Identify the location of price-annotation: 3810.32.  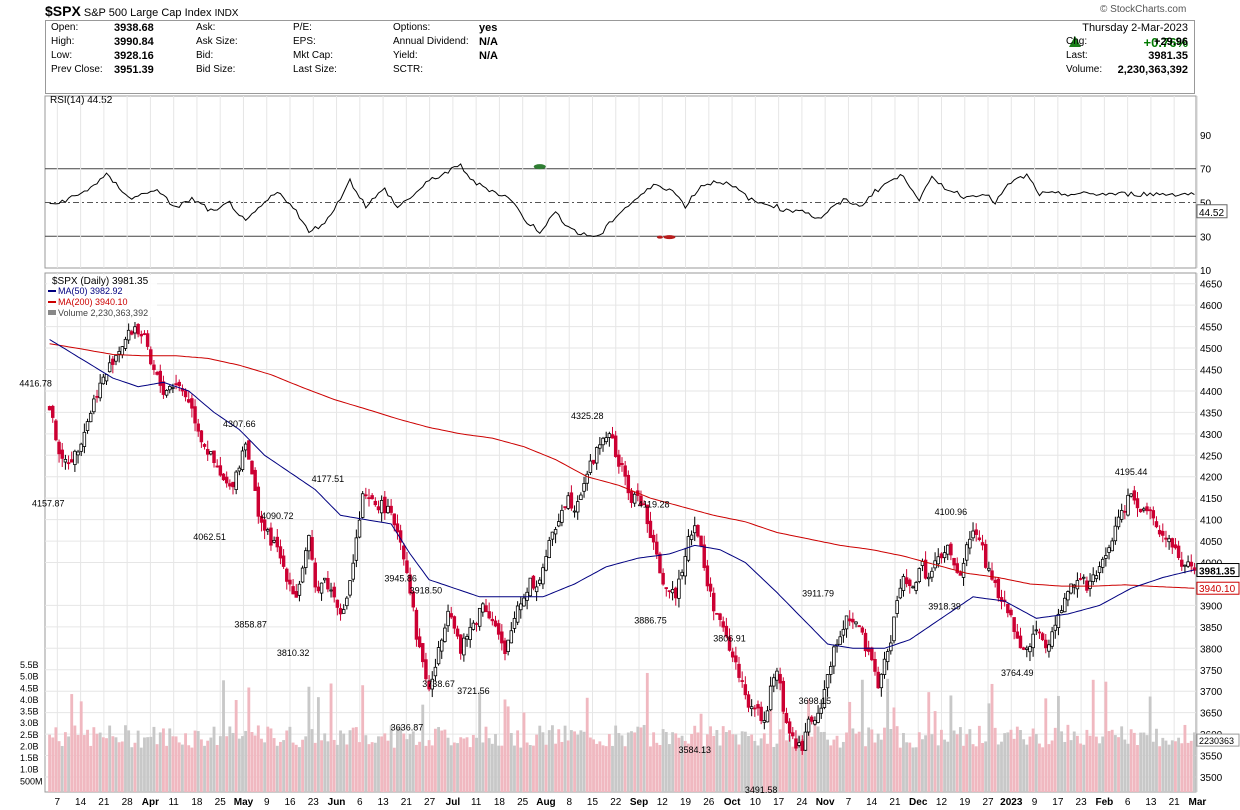
(293, 653).